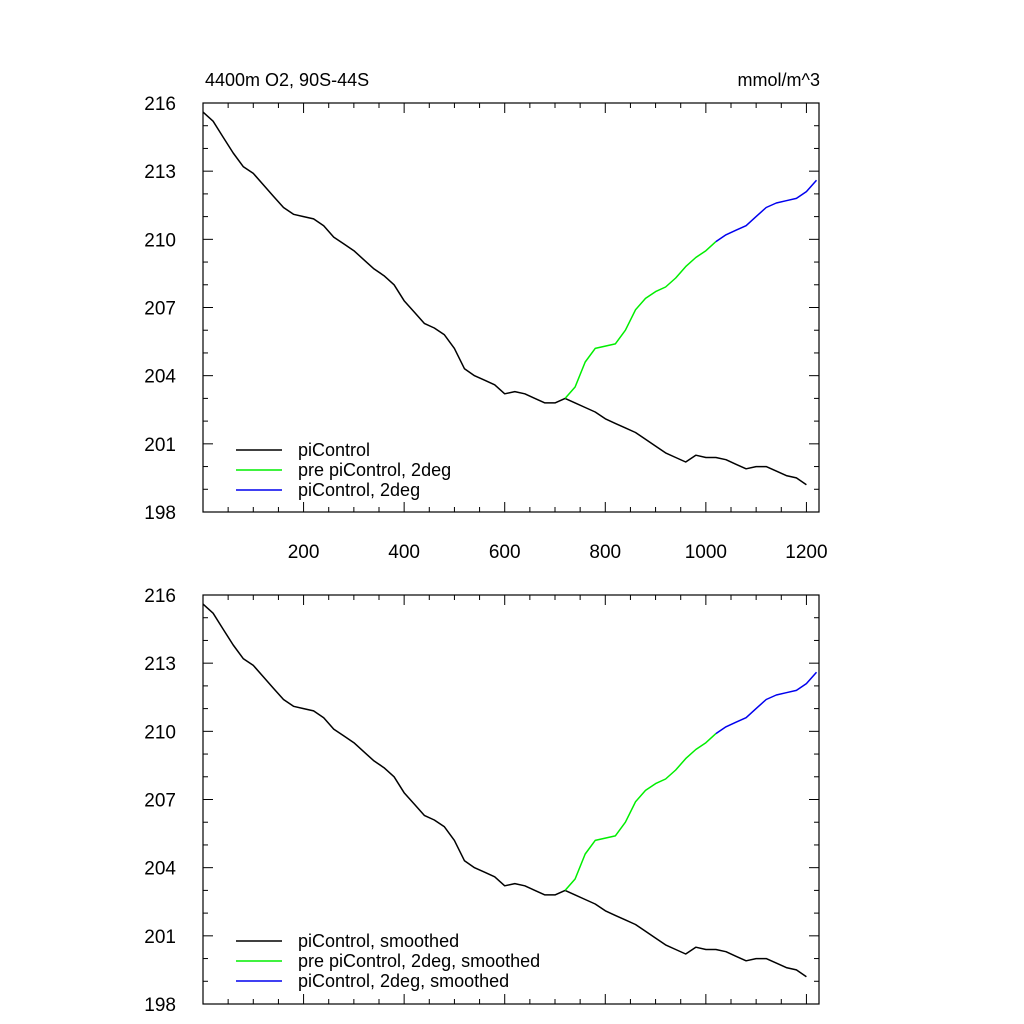 This screenshot has width=1024, height=1024. What do you see at coordinates (806, 552) in the screenshot?
I see `x-tick-label: 1200` at bounding box center [806, 552].